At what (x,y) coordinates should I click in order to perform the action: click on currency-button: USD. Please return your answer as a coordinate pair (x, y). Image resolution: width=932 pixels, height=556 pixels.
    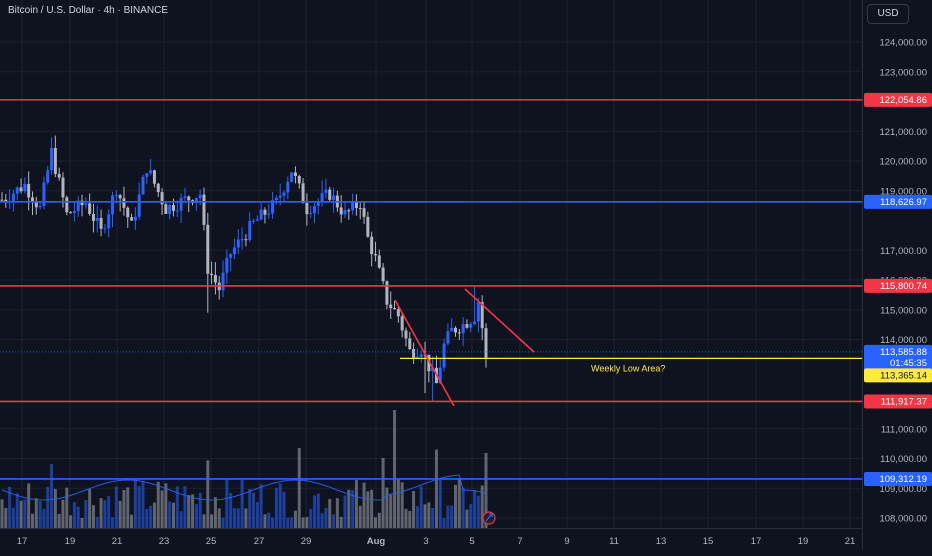
    Looking at the image, I should click on (888, 14).